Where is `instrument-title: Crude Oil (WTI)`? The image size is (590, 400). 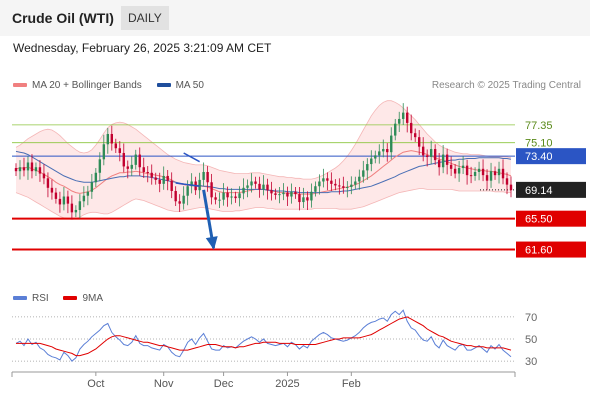
instrument-title: Crude Oil (WTI) is located at coordinates (63, 18).